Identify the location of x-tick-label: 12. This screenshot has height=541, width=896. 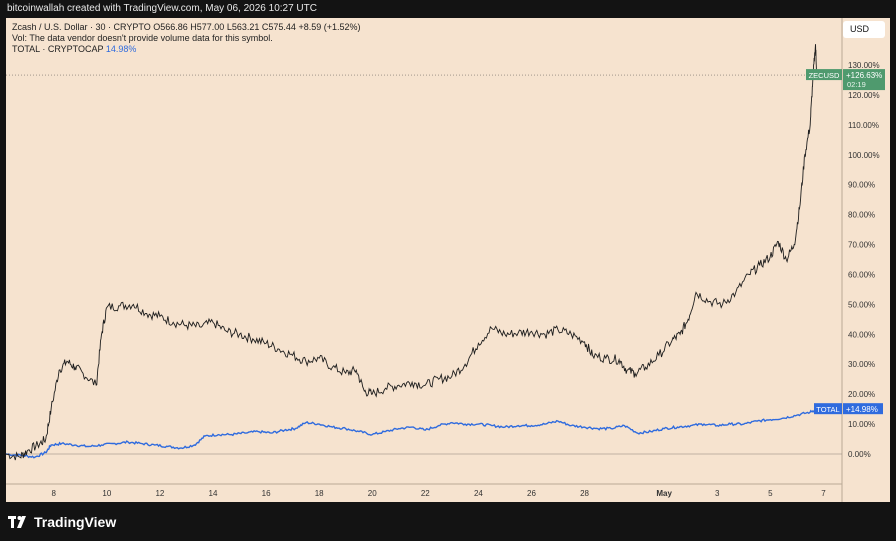
(159, 493).